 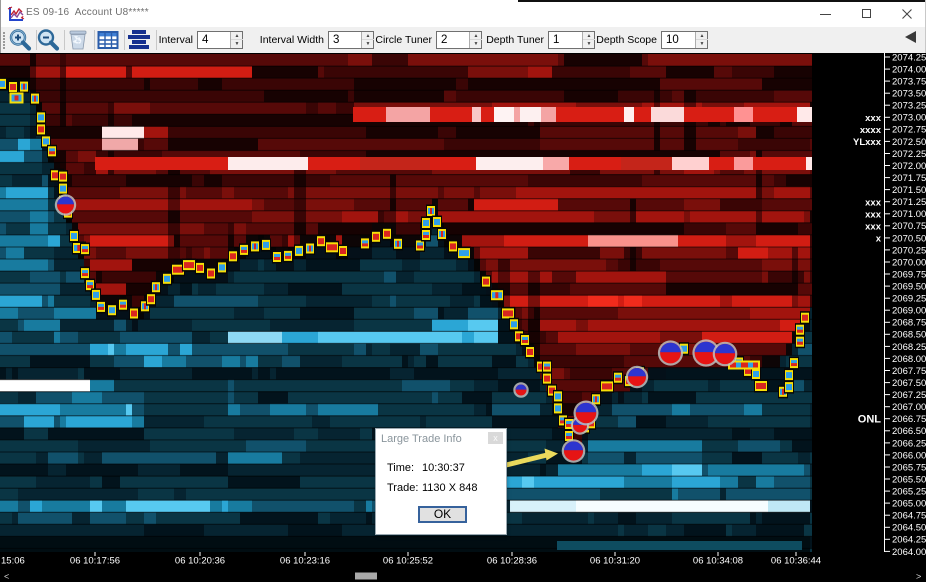 What do you see at coordinates (879, 239) in the screenshot?
I see `svg-text: x` at bounding box center [879, 239].